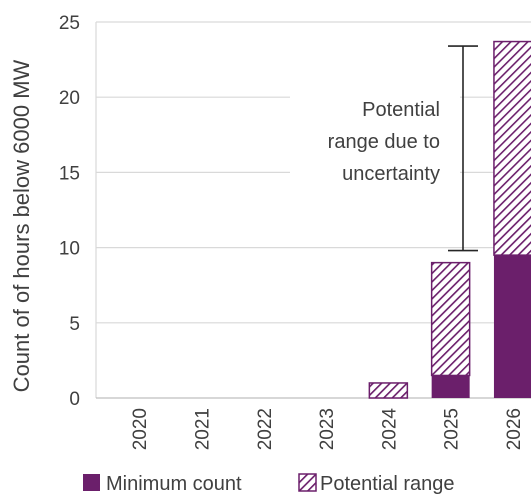 This screenshot has width=531, height=495. I want to click on x-tick-label: 2020, so click(140, 429).